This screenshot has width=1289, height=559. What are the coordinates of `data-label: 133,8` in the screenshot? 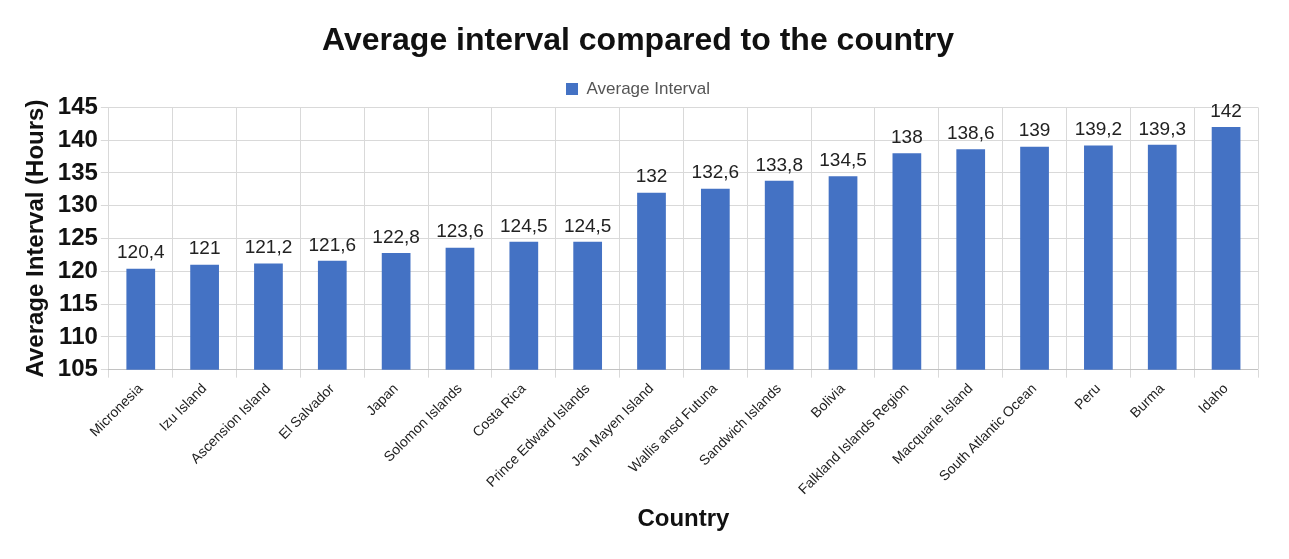 It's located at (779, 164).